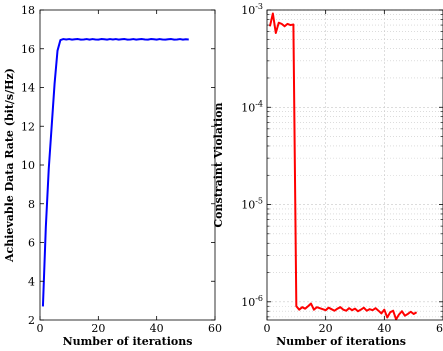 The image size is (443, 351). I want to click on y-tick-label: 10⁻⁶, so click(252, 301).